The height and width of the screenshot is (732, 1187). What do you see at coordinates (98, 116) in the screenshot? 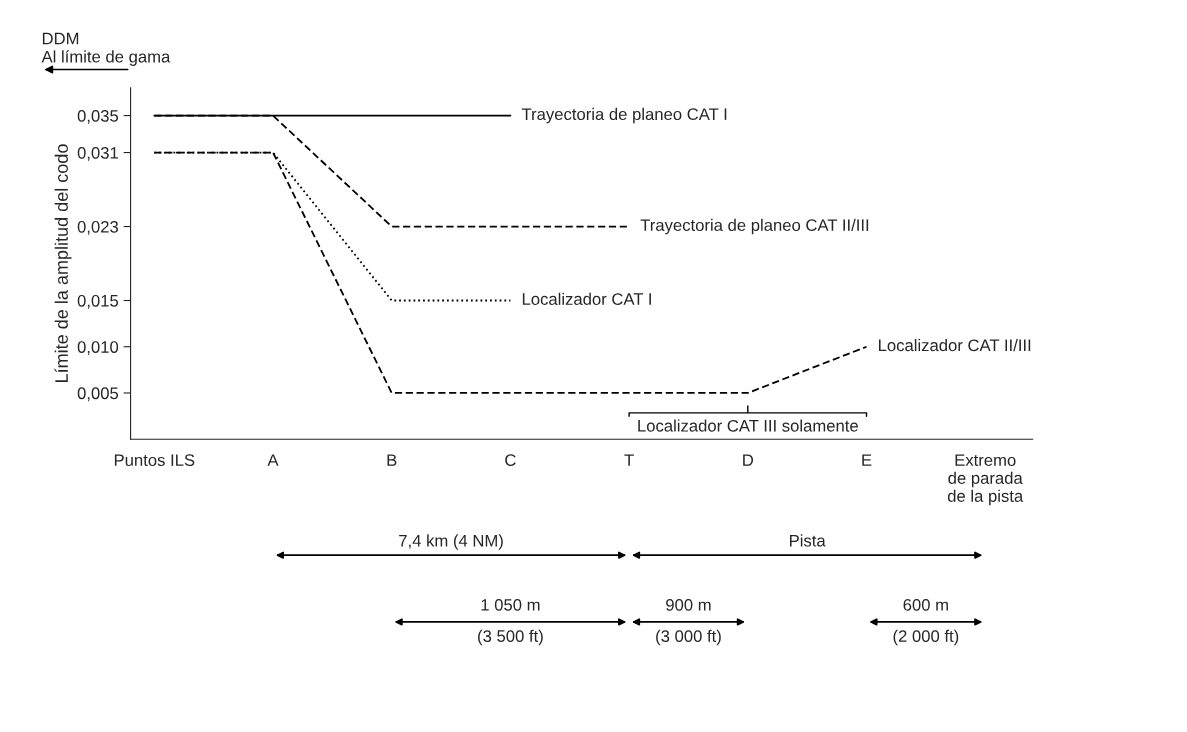
I see `y-tick-label: 0,035` at bounding box center [98, 116].